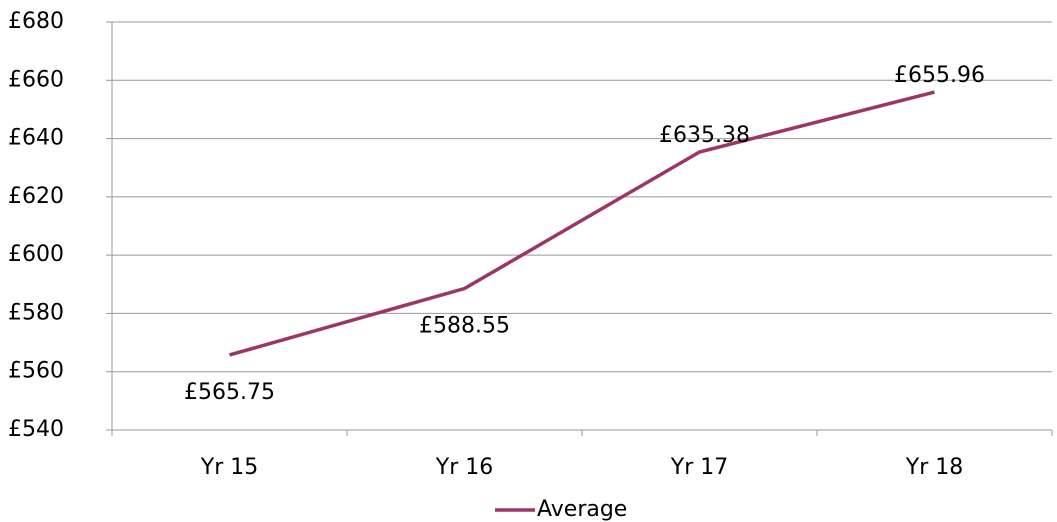  I want to click on data-label: £565.75, so click(229, 392).